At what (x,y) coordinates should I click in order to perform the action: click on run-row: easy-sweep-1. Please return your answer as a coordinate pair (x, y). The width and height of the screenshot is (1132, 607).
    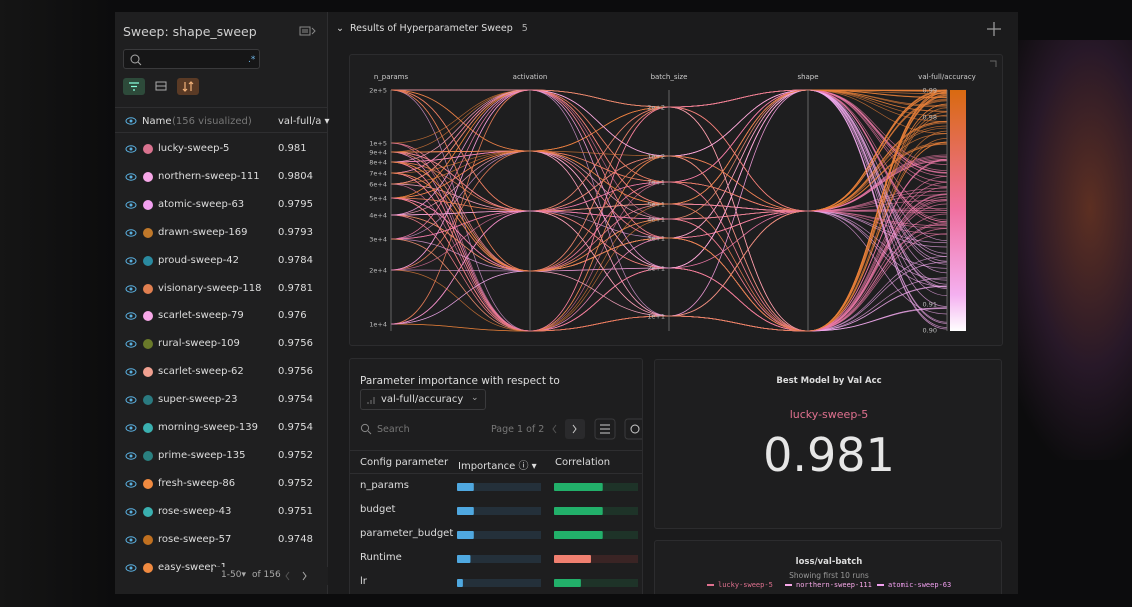
    Looking at the image, I should click on (221, 570).